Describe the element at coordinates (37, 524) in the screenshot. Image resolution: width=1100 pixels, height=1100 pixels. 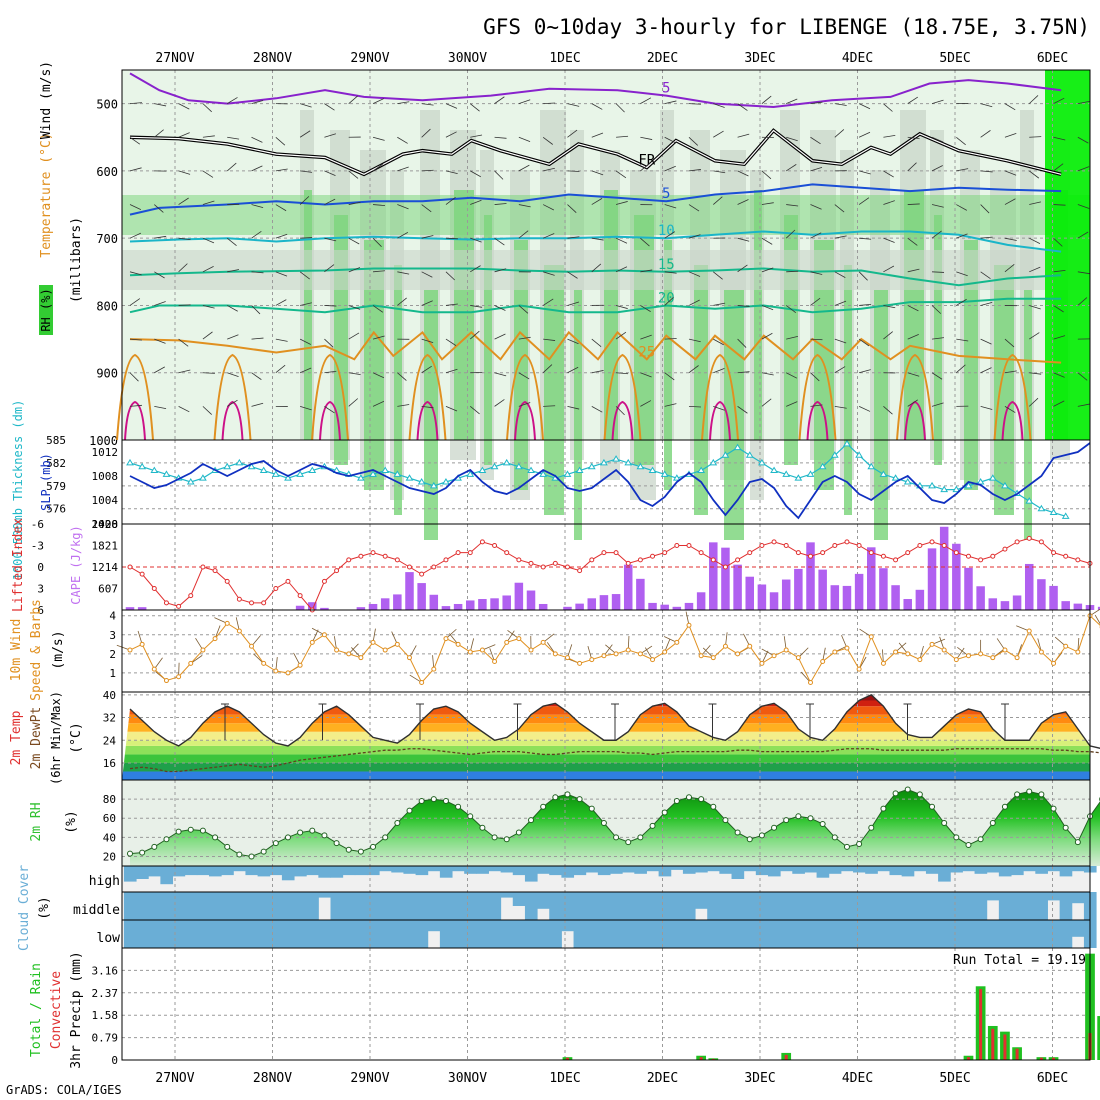
I see `lifted-index-tick-label: -6` at that location.